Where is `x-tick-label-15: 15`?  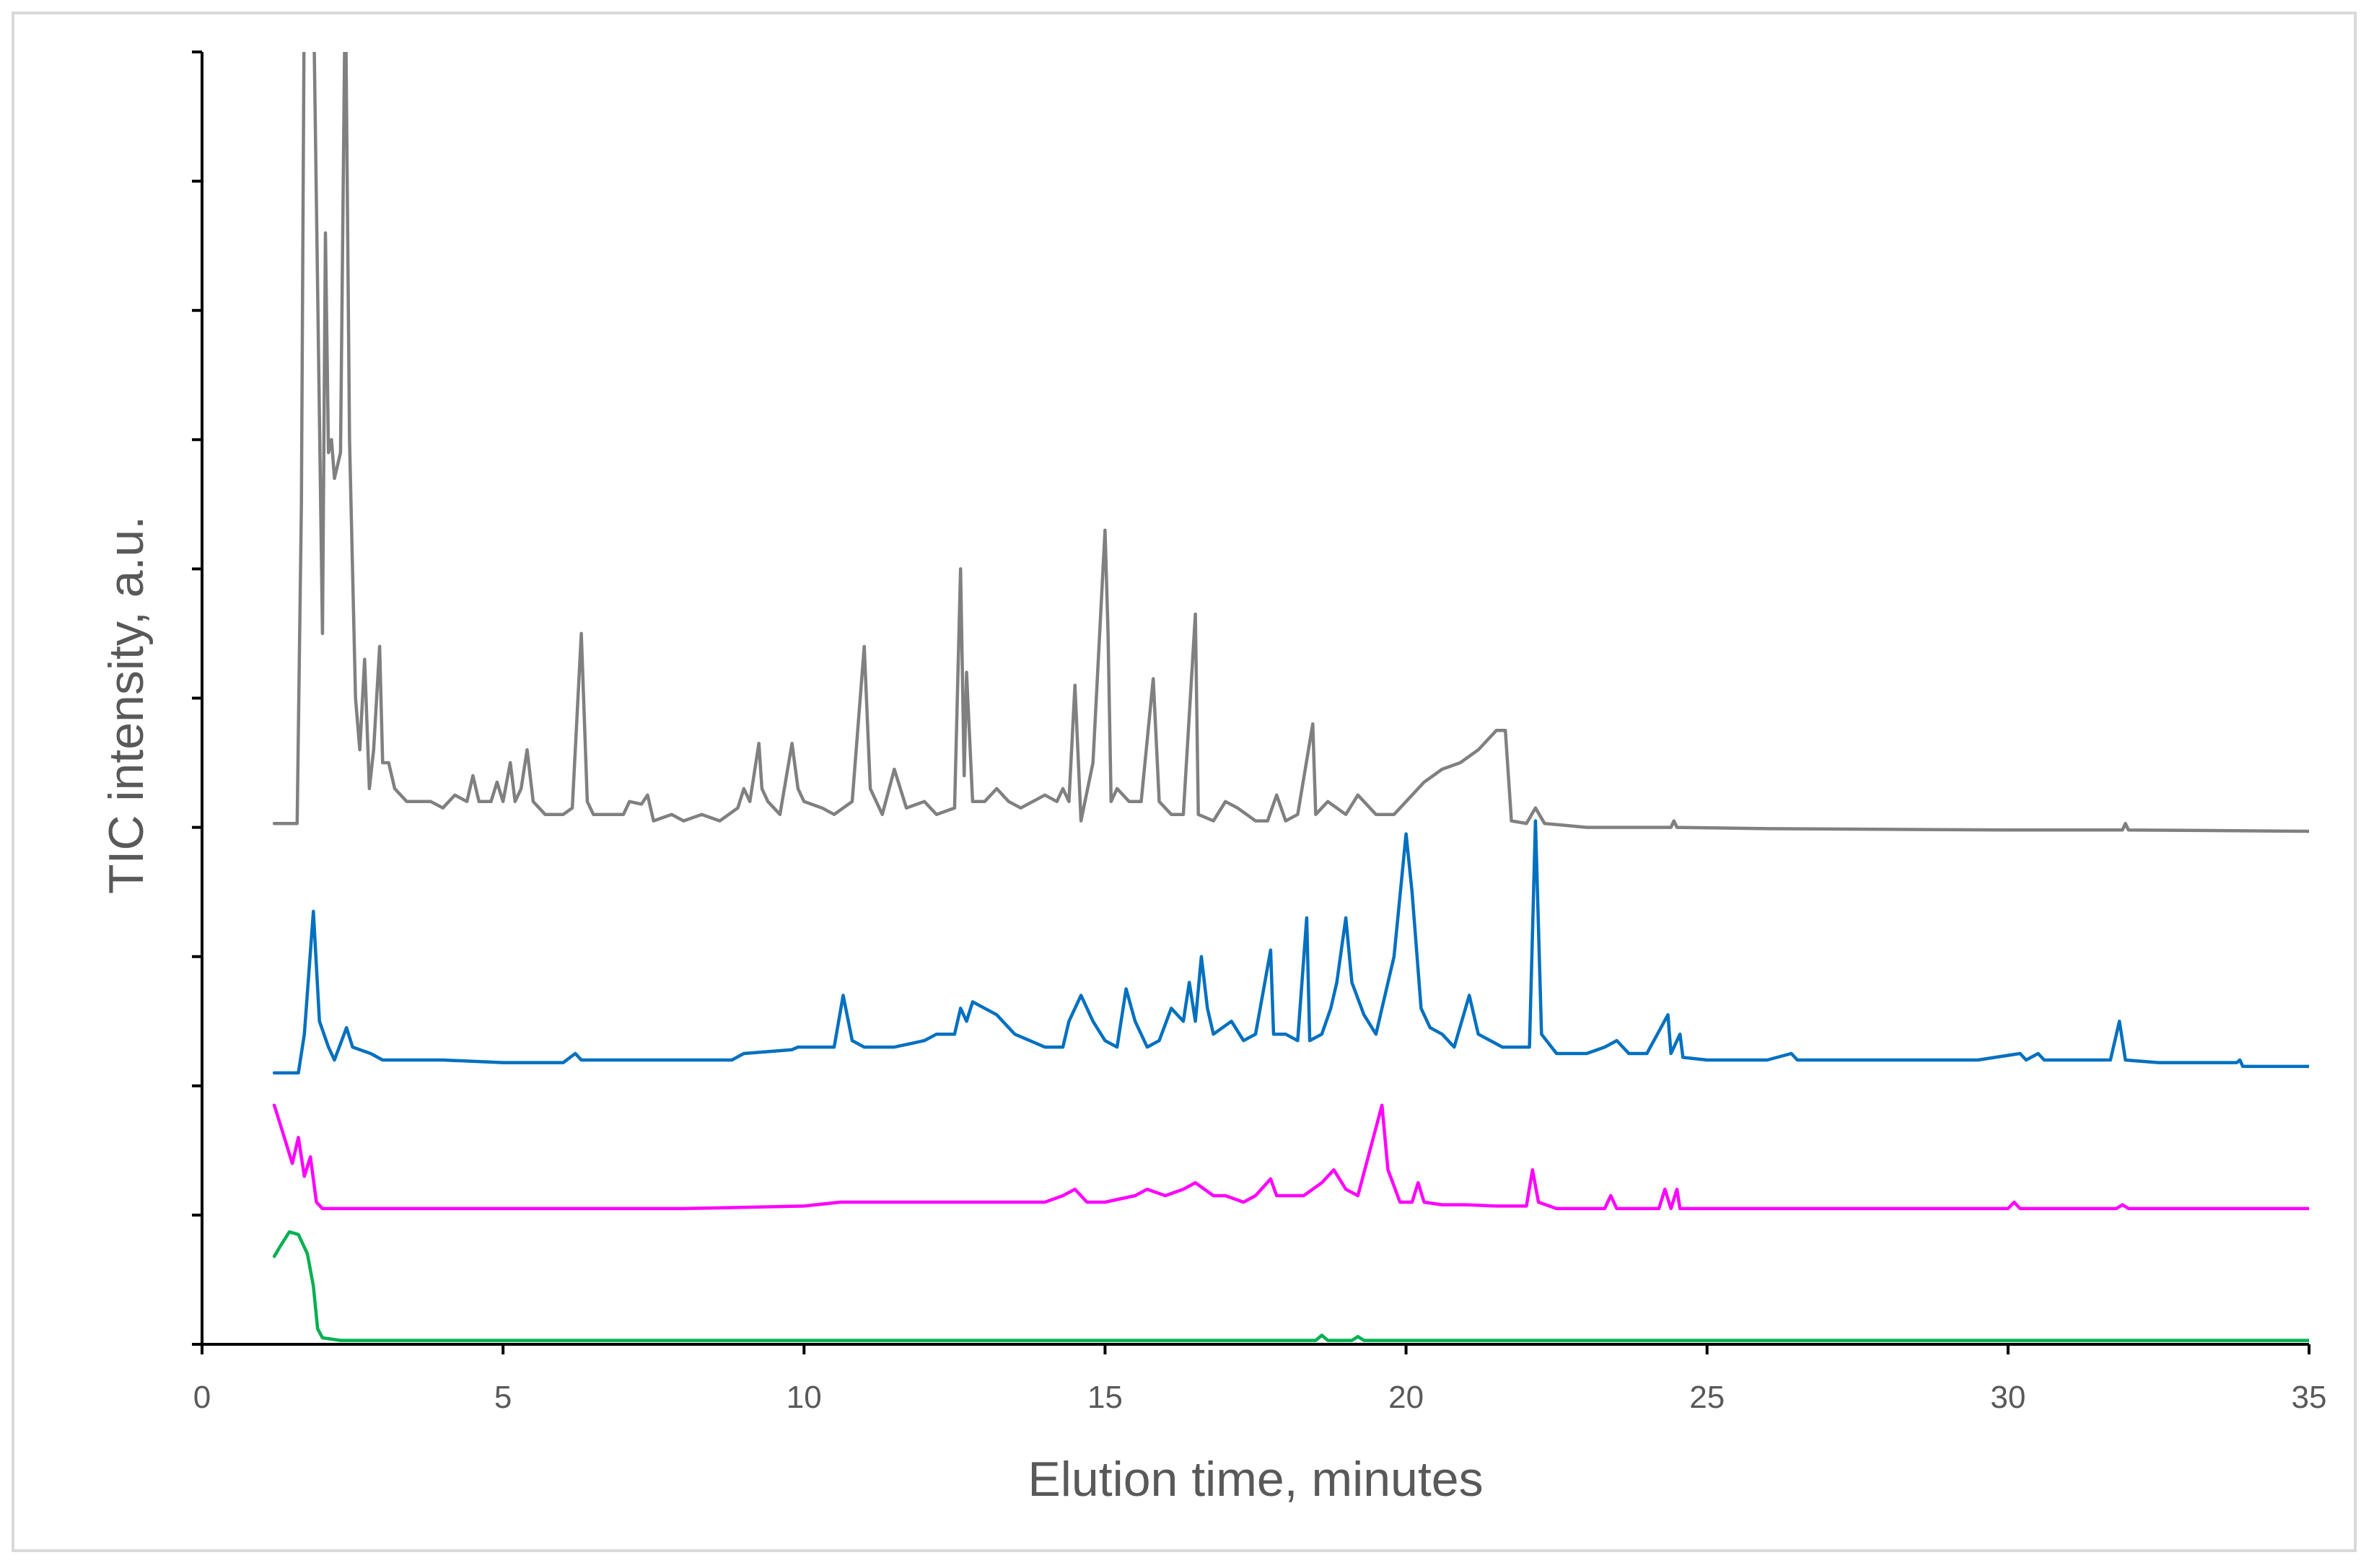 x-tick-label-15: 15 is located at coordinates (1105, 1397).